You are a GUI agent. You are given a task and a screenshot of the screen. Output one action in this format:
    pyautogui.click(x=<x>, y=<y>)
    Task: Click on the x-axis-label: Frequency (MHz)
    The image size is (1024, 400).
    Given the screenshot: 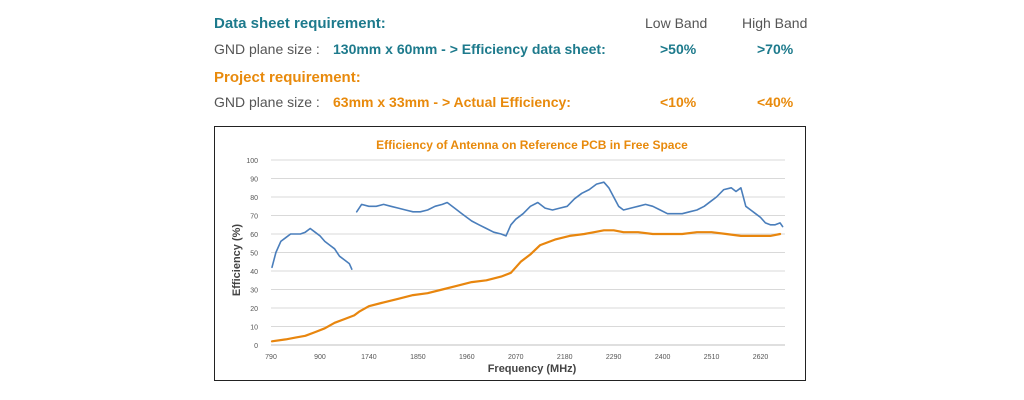 What is the action you would take?
    pyautogui.click(x=532, y=369)
    